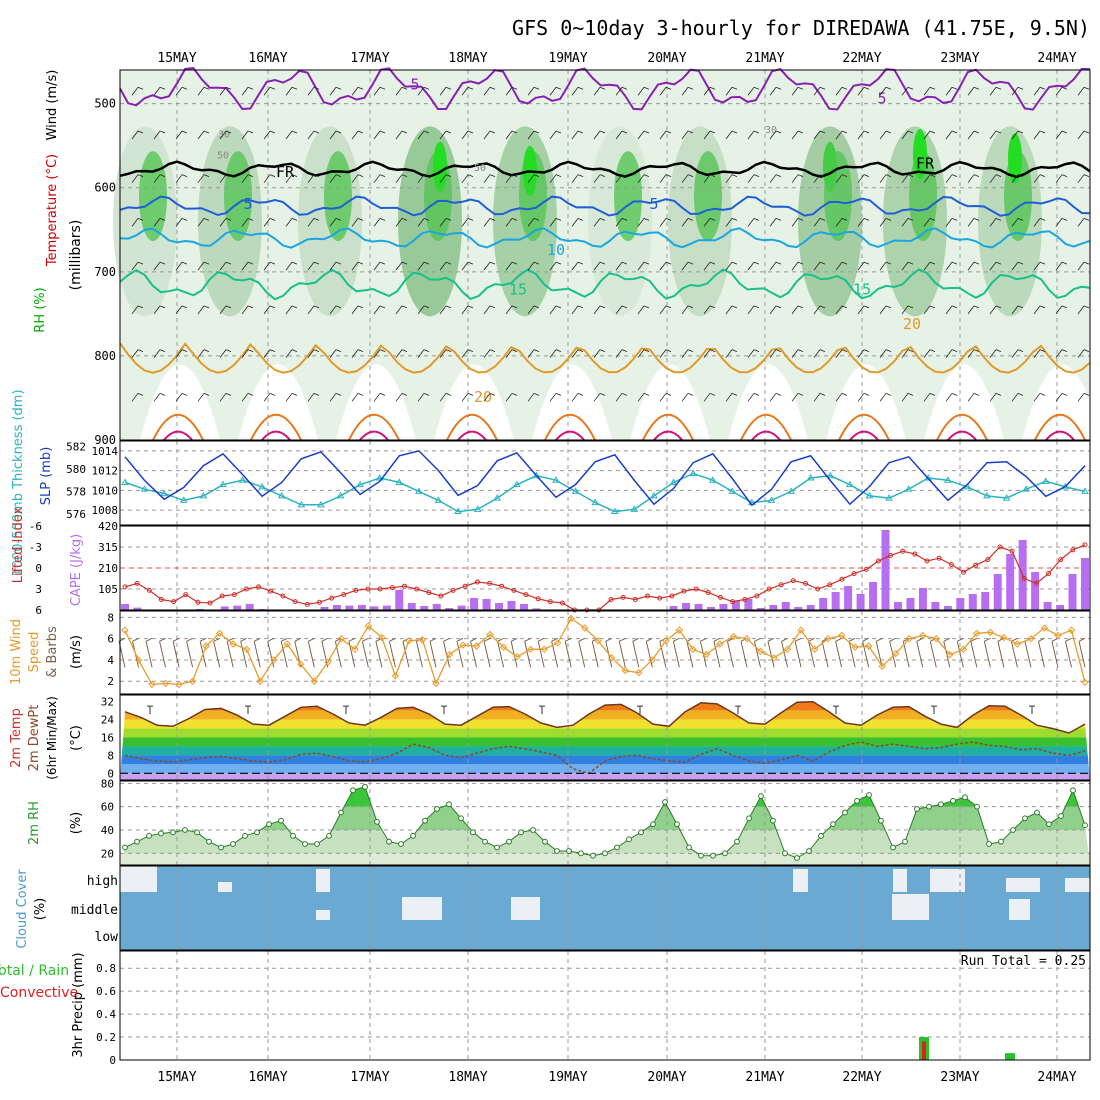 The width and height of the screenshot is (1100, 1100). What do you see at coordinates (105, 471) in the screenshot?
I see `y-tick-label-slp: 1012` at bounding box center [105, 471].